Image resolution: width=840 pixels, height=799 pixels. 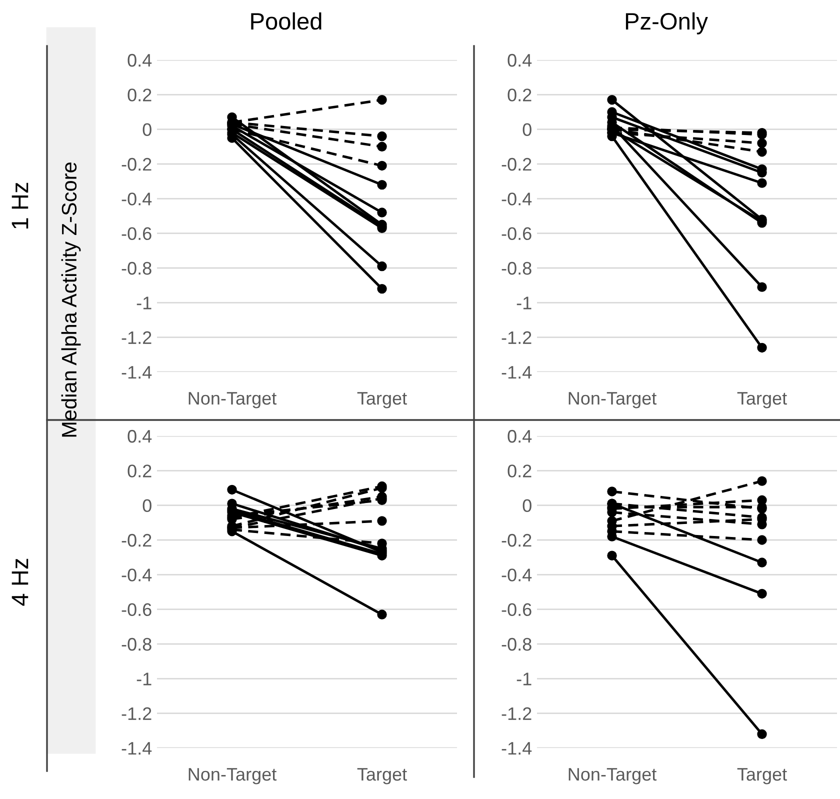 What do you see at coordinates (20, 582) in the screenshot?
I see `text: 4 Hz` at bounding box center [20, 582].